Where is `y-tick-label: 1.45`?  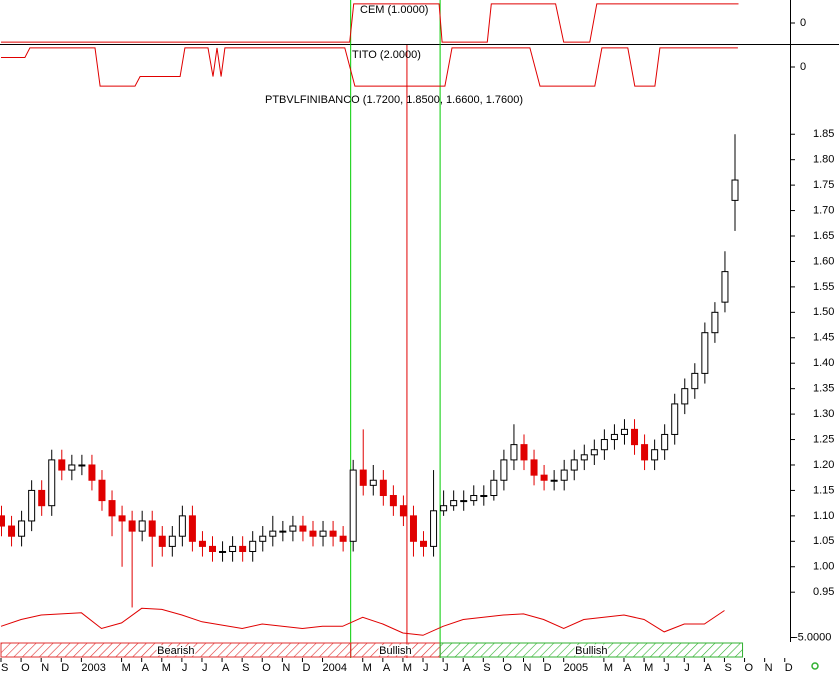
y-tick-label: 1.45 is located at coordinates (823, 338).